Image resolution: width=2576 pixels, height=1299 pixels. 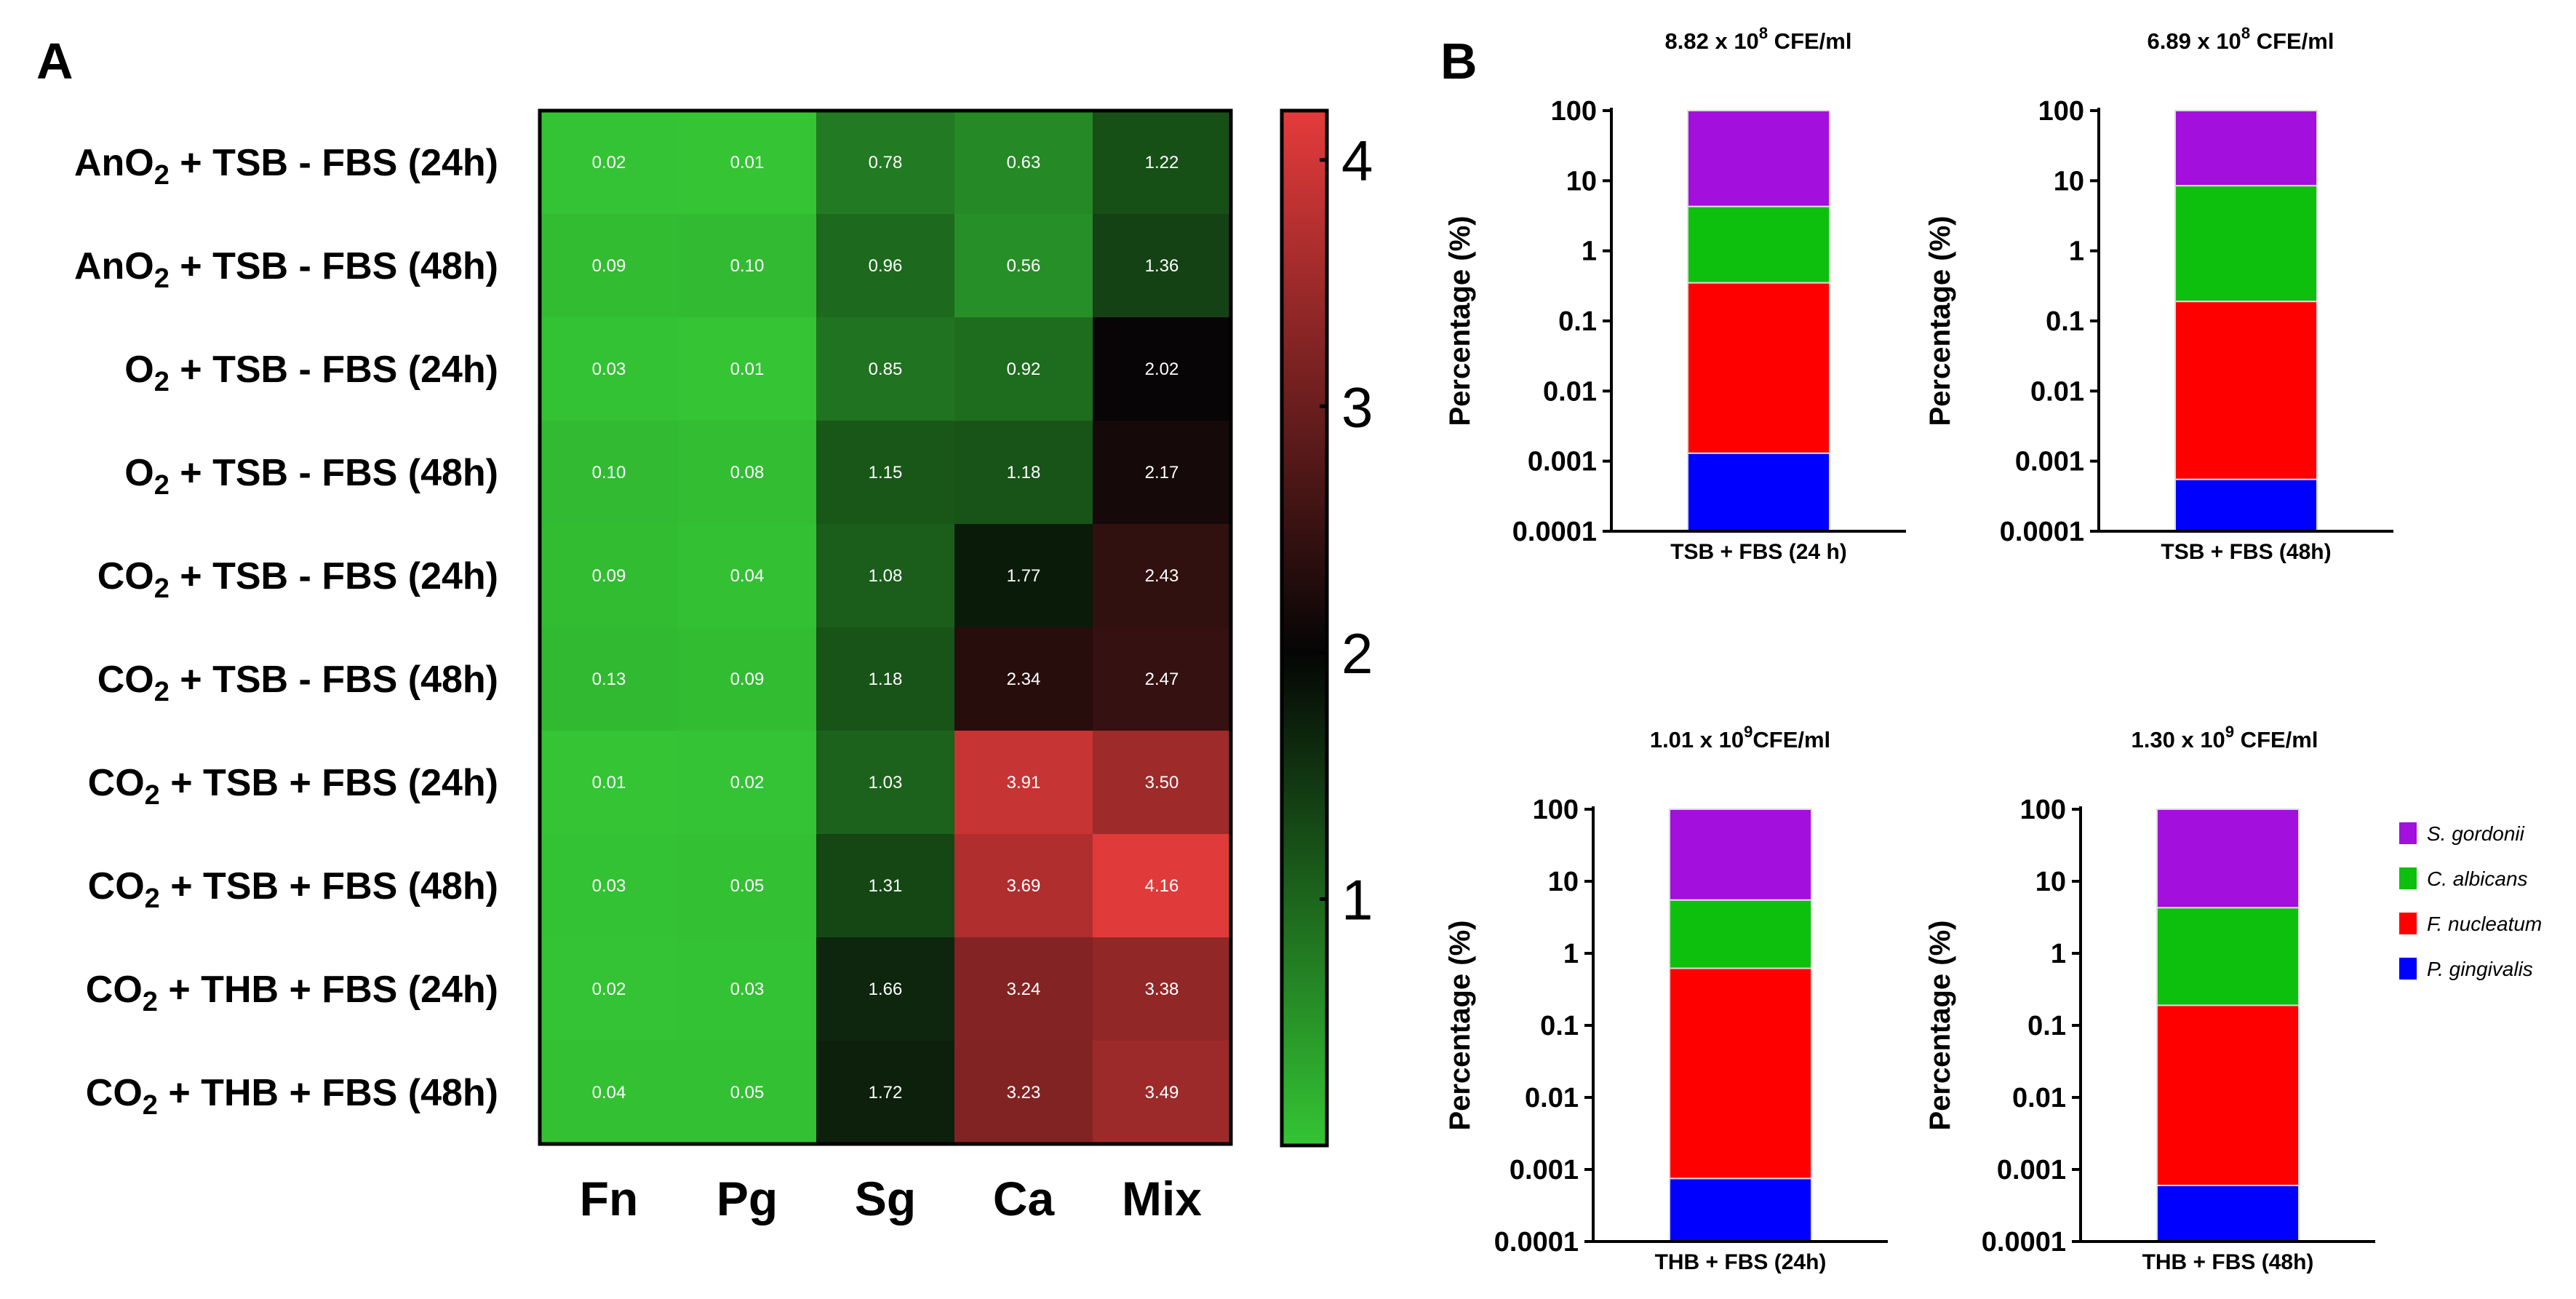 I want to click on heatmap-cell-value: 0.01, so click(x=747, y=162).